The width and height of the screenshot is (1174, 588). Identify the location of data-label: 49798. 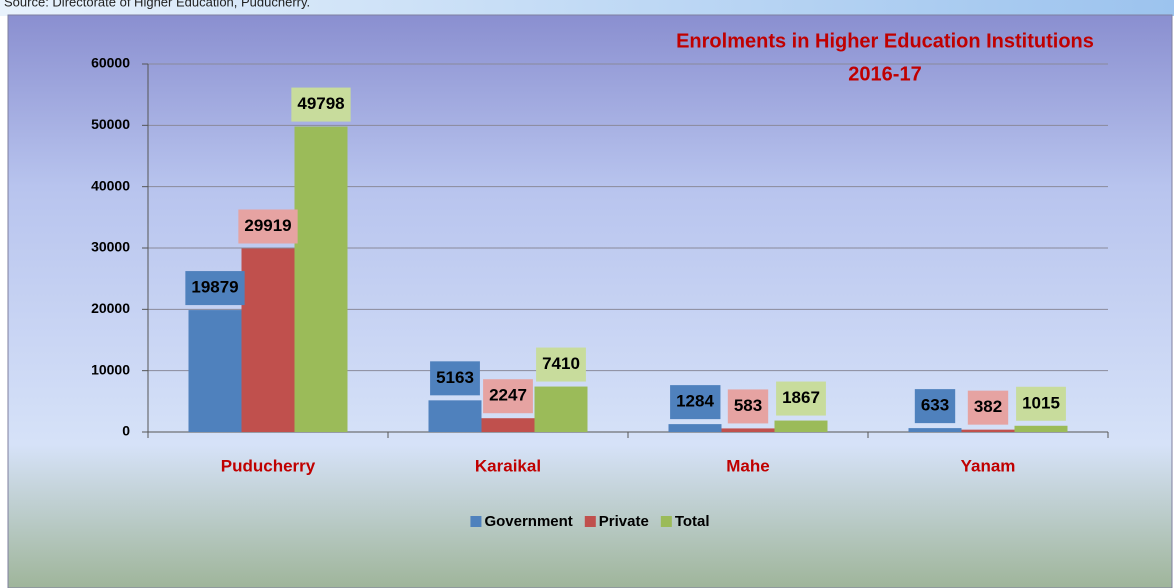
(320, 103).